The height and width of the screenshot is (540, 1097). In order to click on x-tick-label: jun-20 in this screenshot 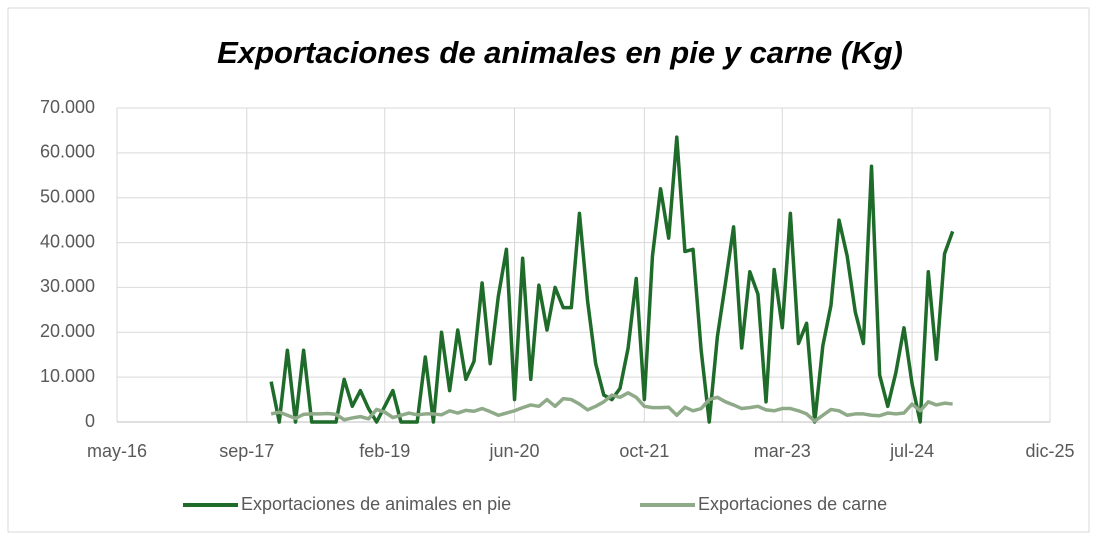, I will do `click(514, 451)`.